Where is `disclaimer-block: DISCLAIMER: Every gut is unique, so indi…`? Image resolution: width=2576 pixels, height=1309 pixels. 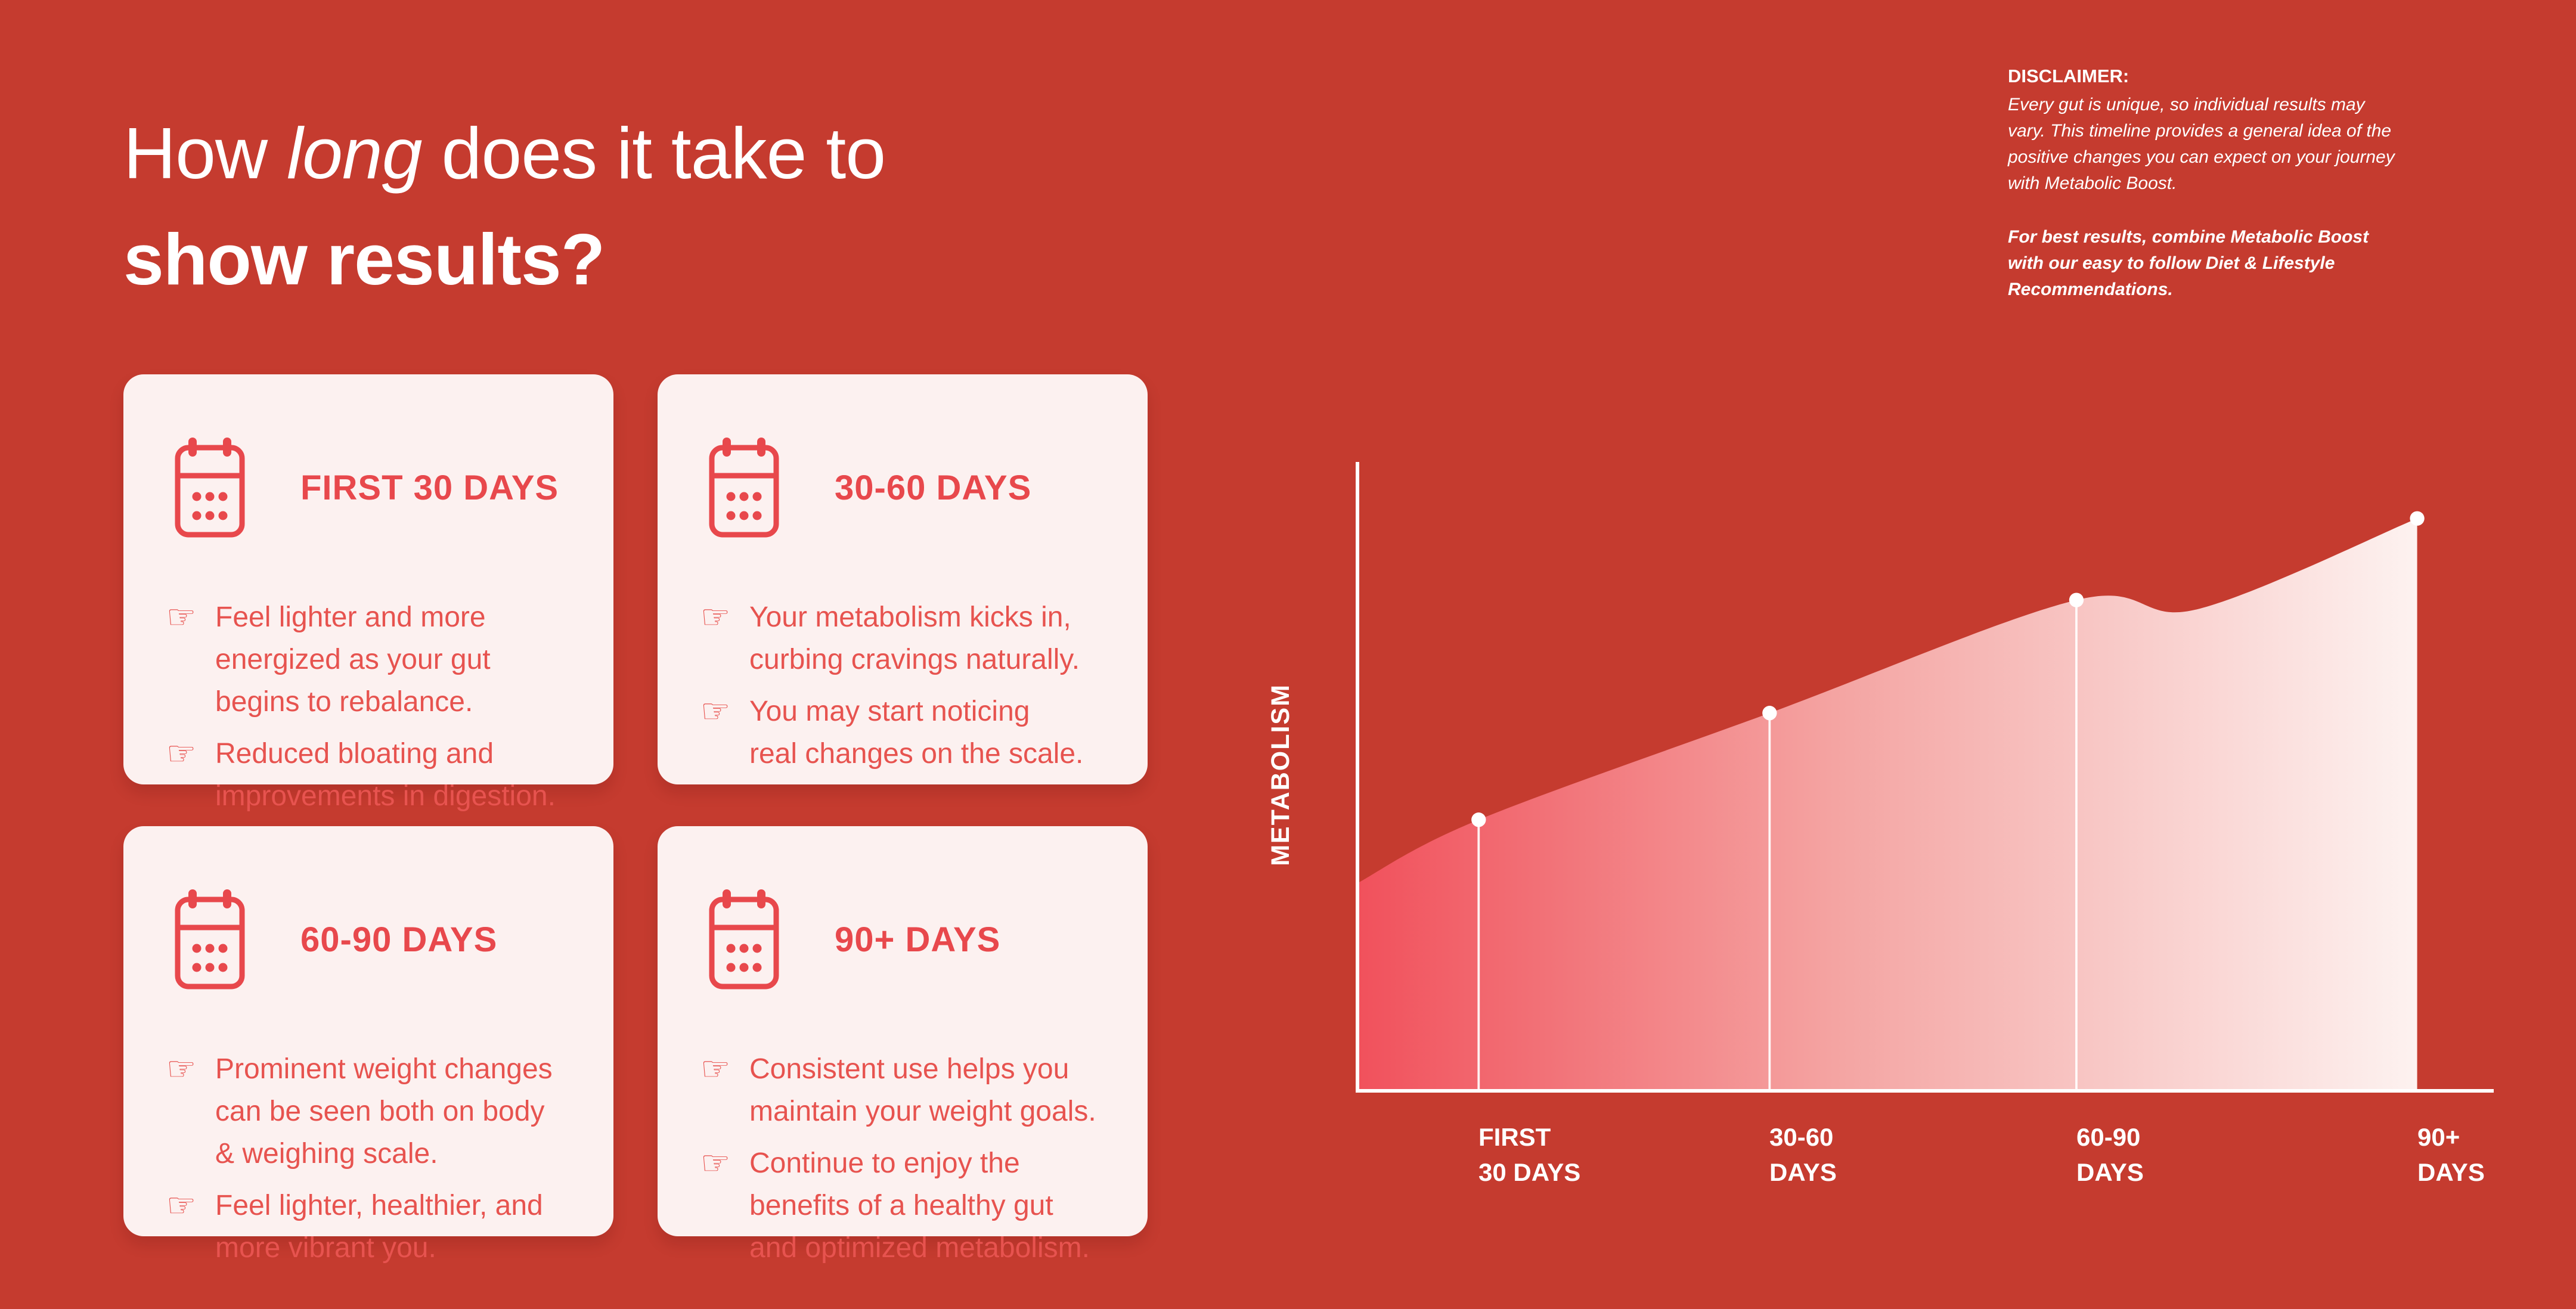
disclaimer-block: DISCLAIMER: Every gut is unique, so indi… is located at coordinates (2235, 184).